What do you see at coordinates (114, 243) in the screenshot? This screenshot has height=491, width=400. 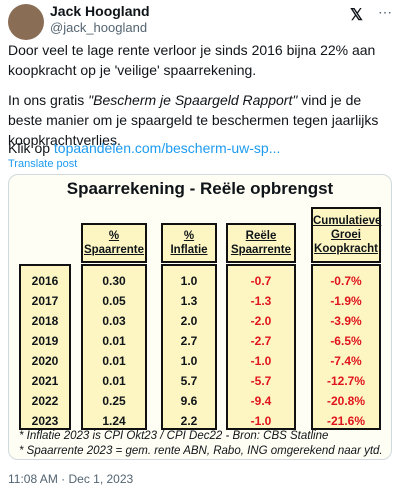 I see `header-box: % Spaarrente` at bounding box center [114, 243].